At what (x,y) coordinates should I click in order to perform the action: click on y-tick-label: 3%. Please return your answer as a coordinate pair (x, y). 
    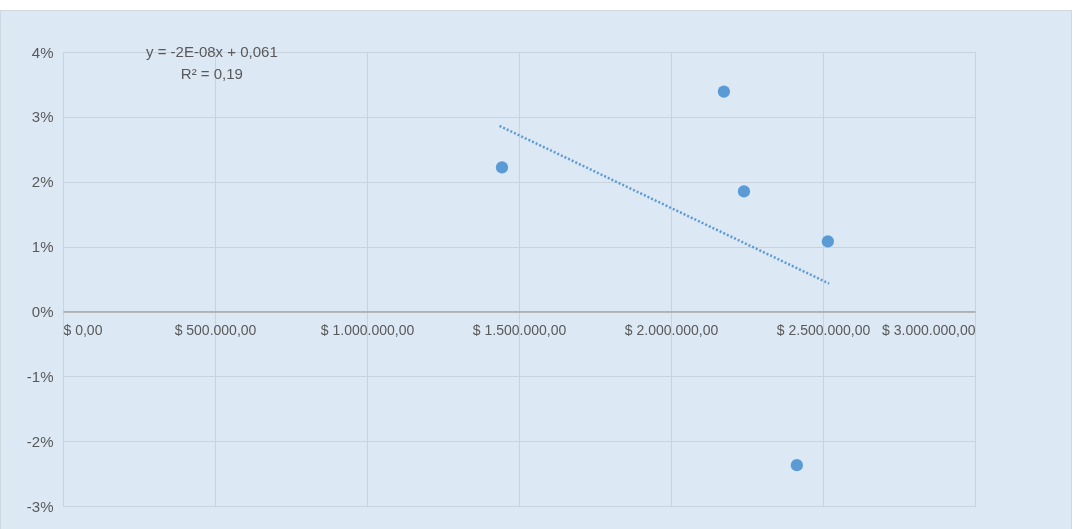
    Looking at the image, I should click on (42, 117).